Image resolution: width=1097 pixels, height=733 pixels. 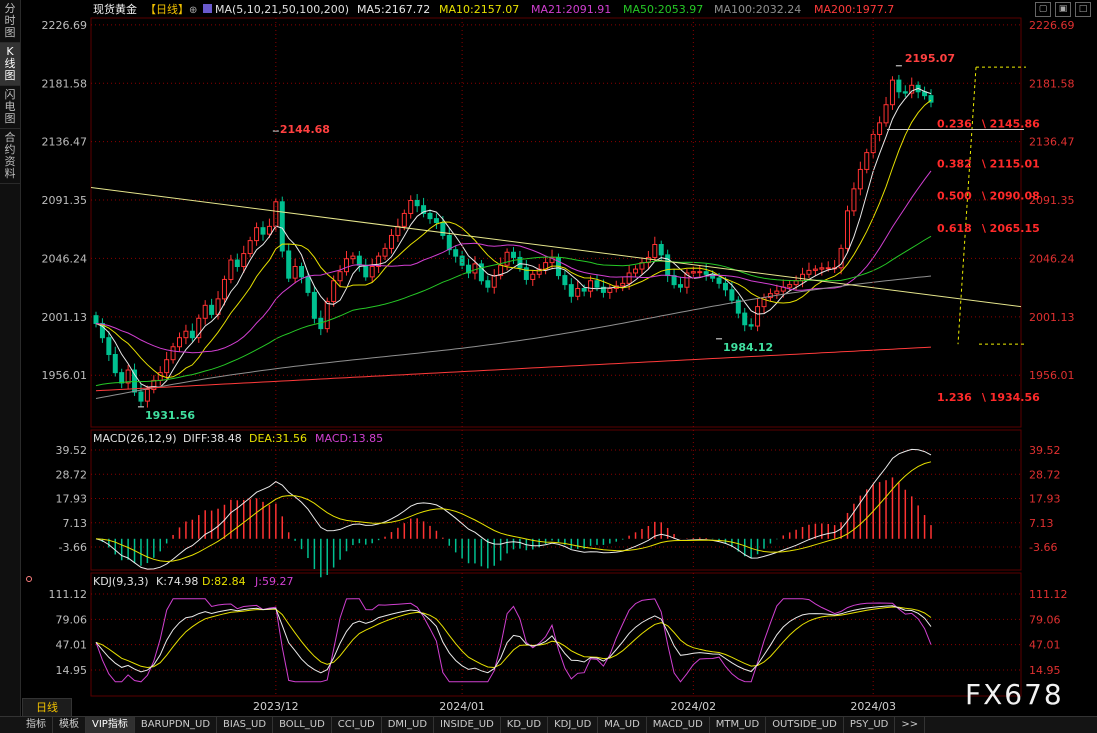 What do you see at coordinates (1052, 200) in the screenshot?
I see `main-y-label-right: 2091.35` at bounding box center [1052, 200].